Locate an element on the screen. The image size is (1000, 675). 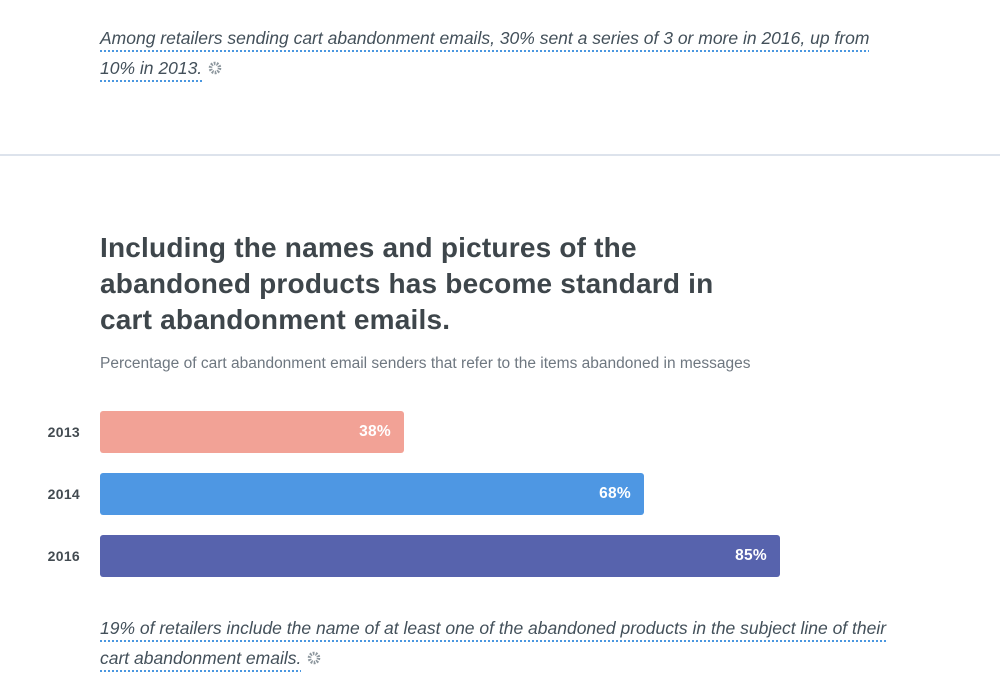
bar-2014: 68% is located at coordinates (372, 494).